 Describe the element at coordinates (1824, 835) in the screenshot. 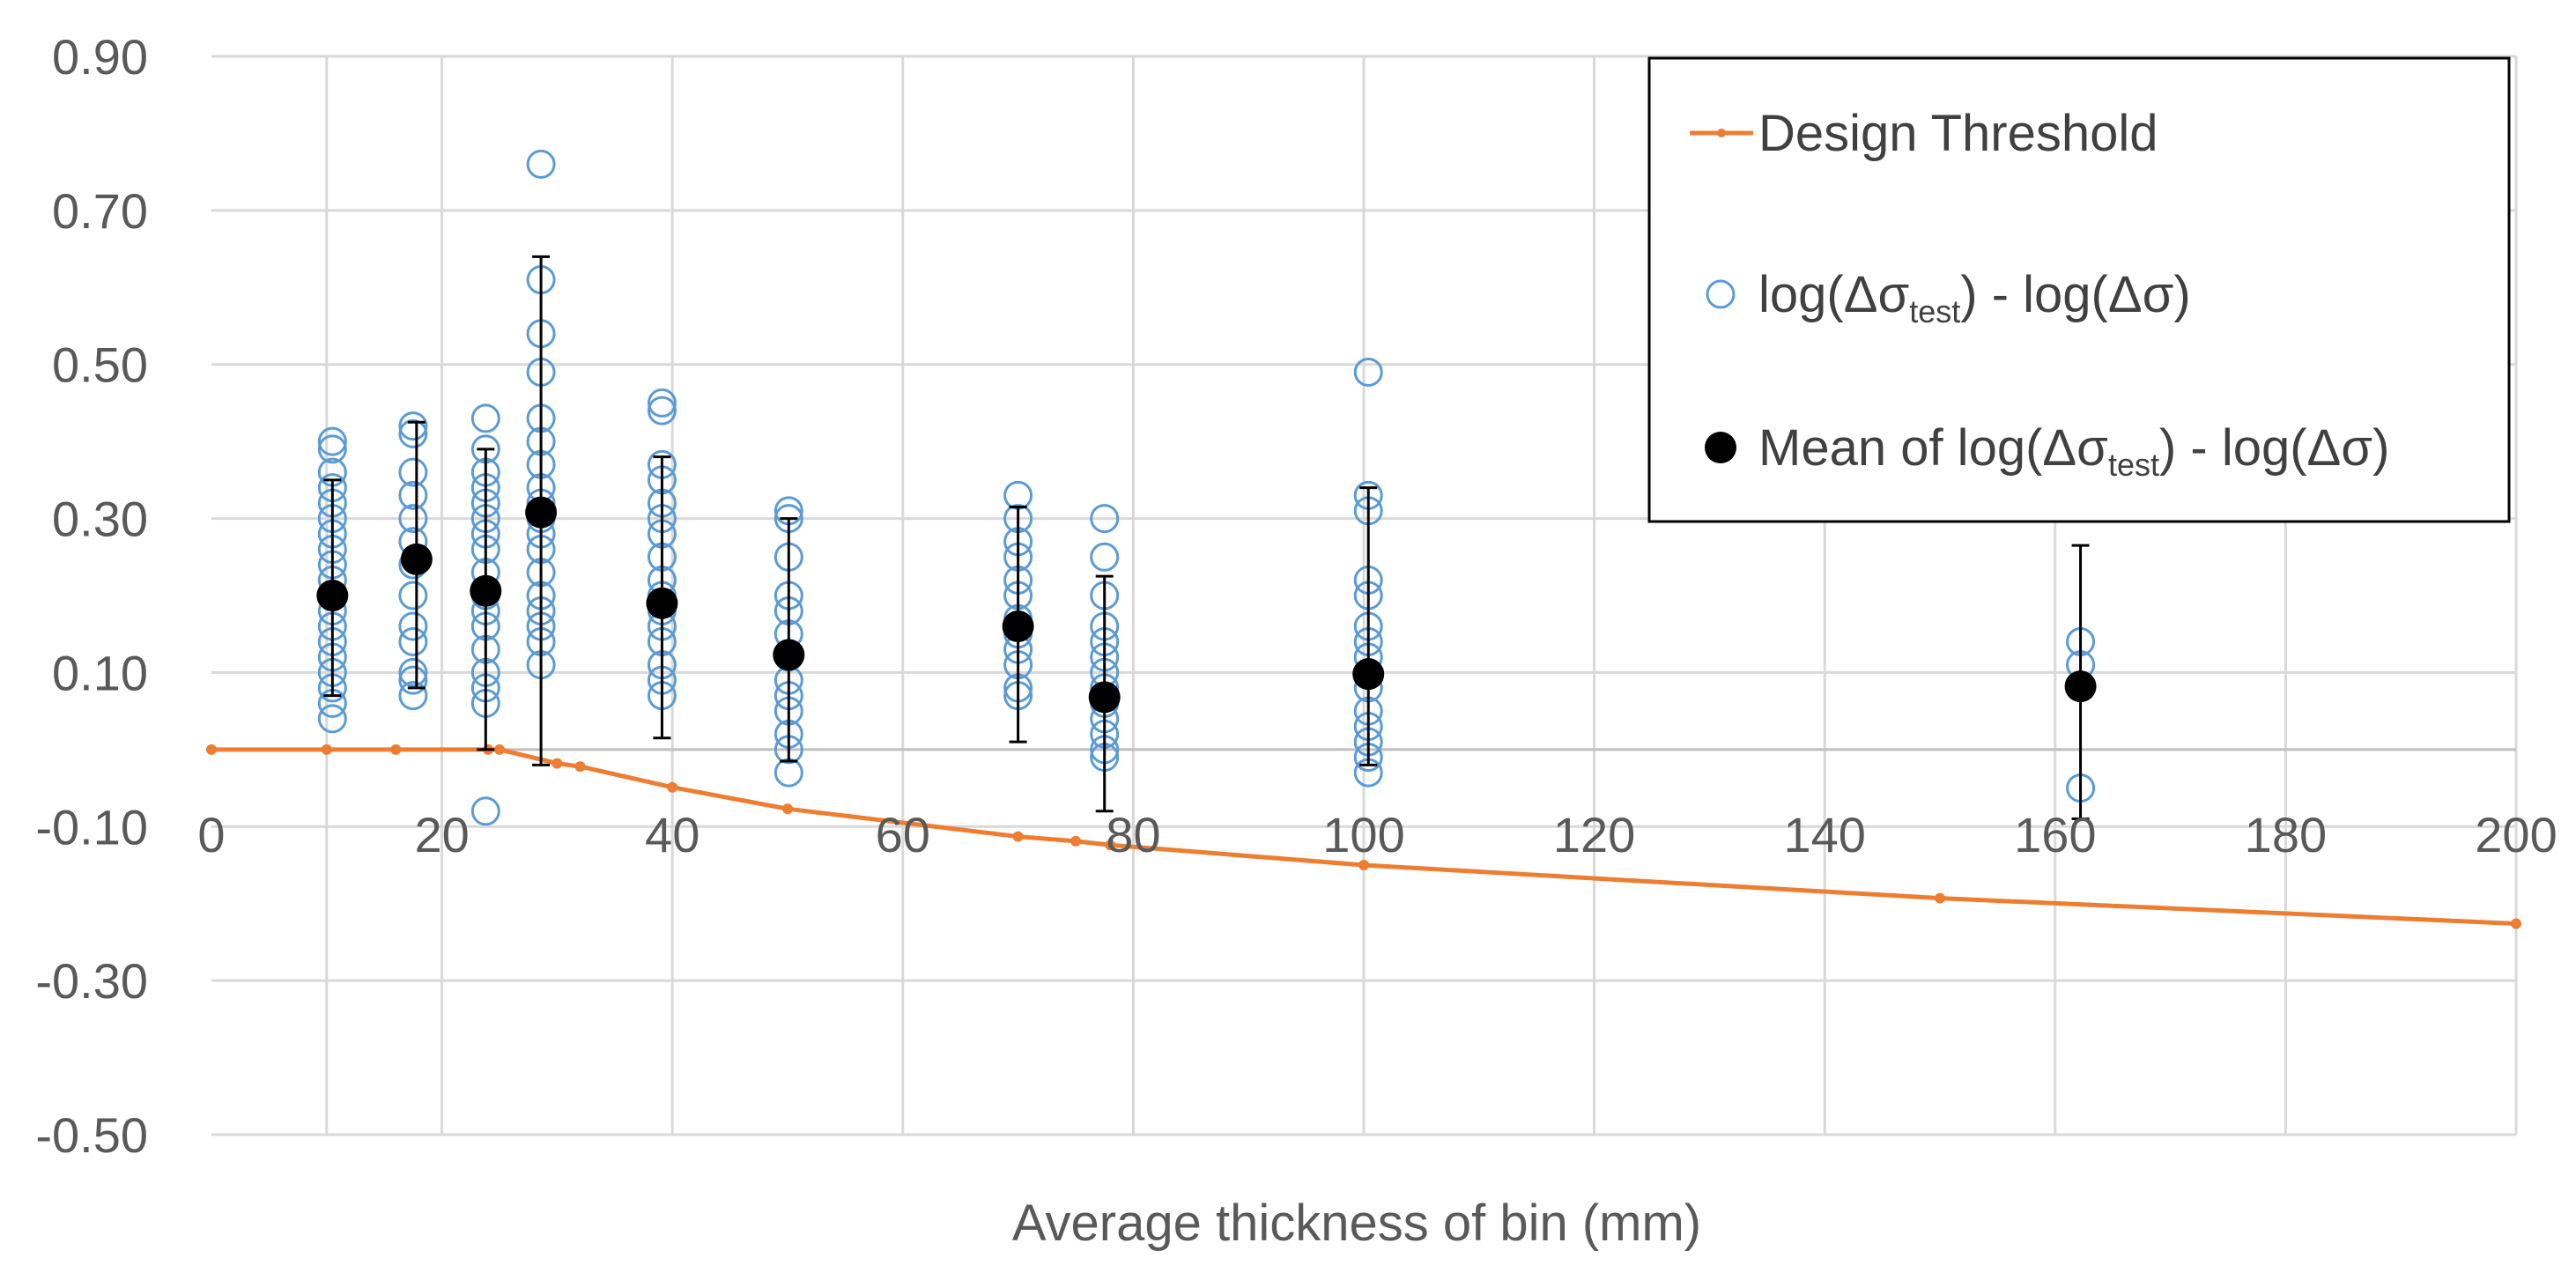

I see `x-tick-label: 140` at that location.